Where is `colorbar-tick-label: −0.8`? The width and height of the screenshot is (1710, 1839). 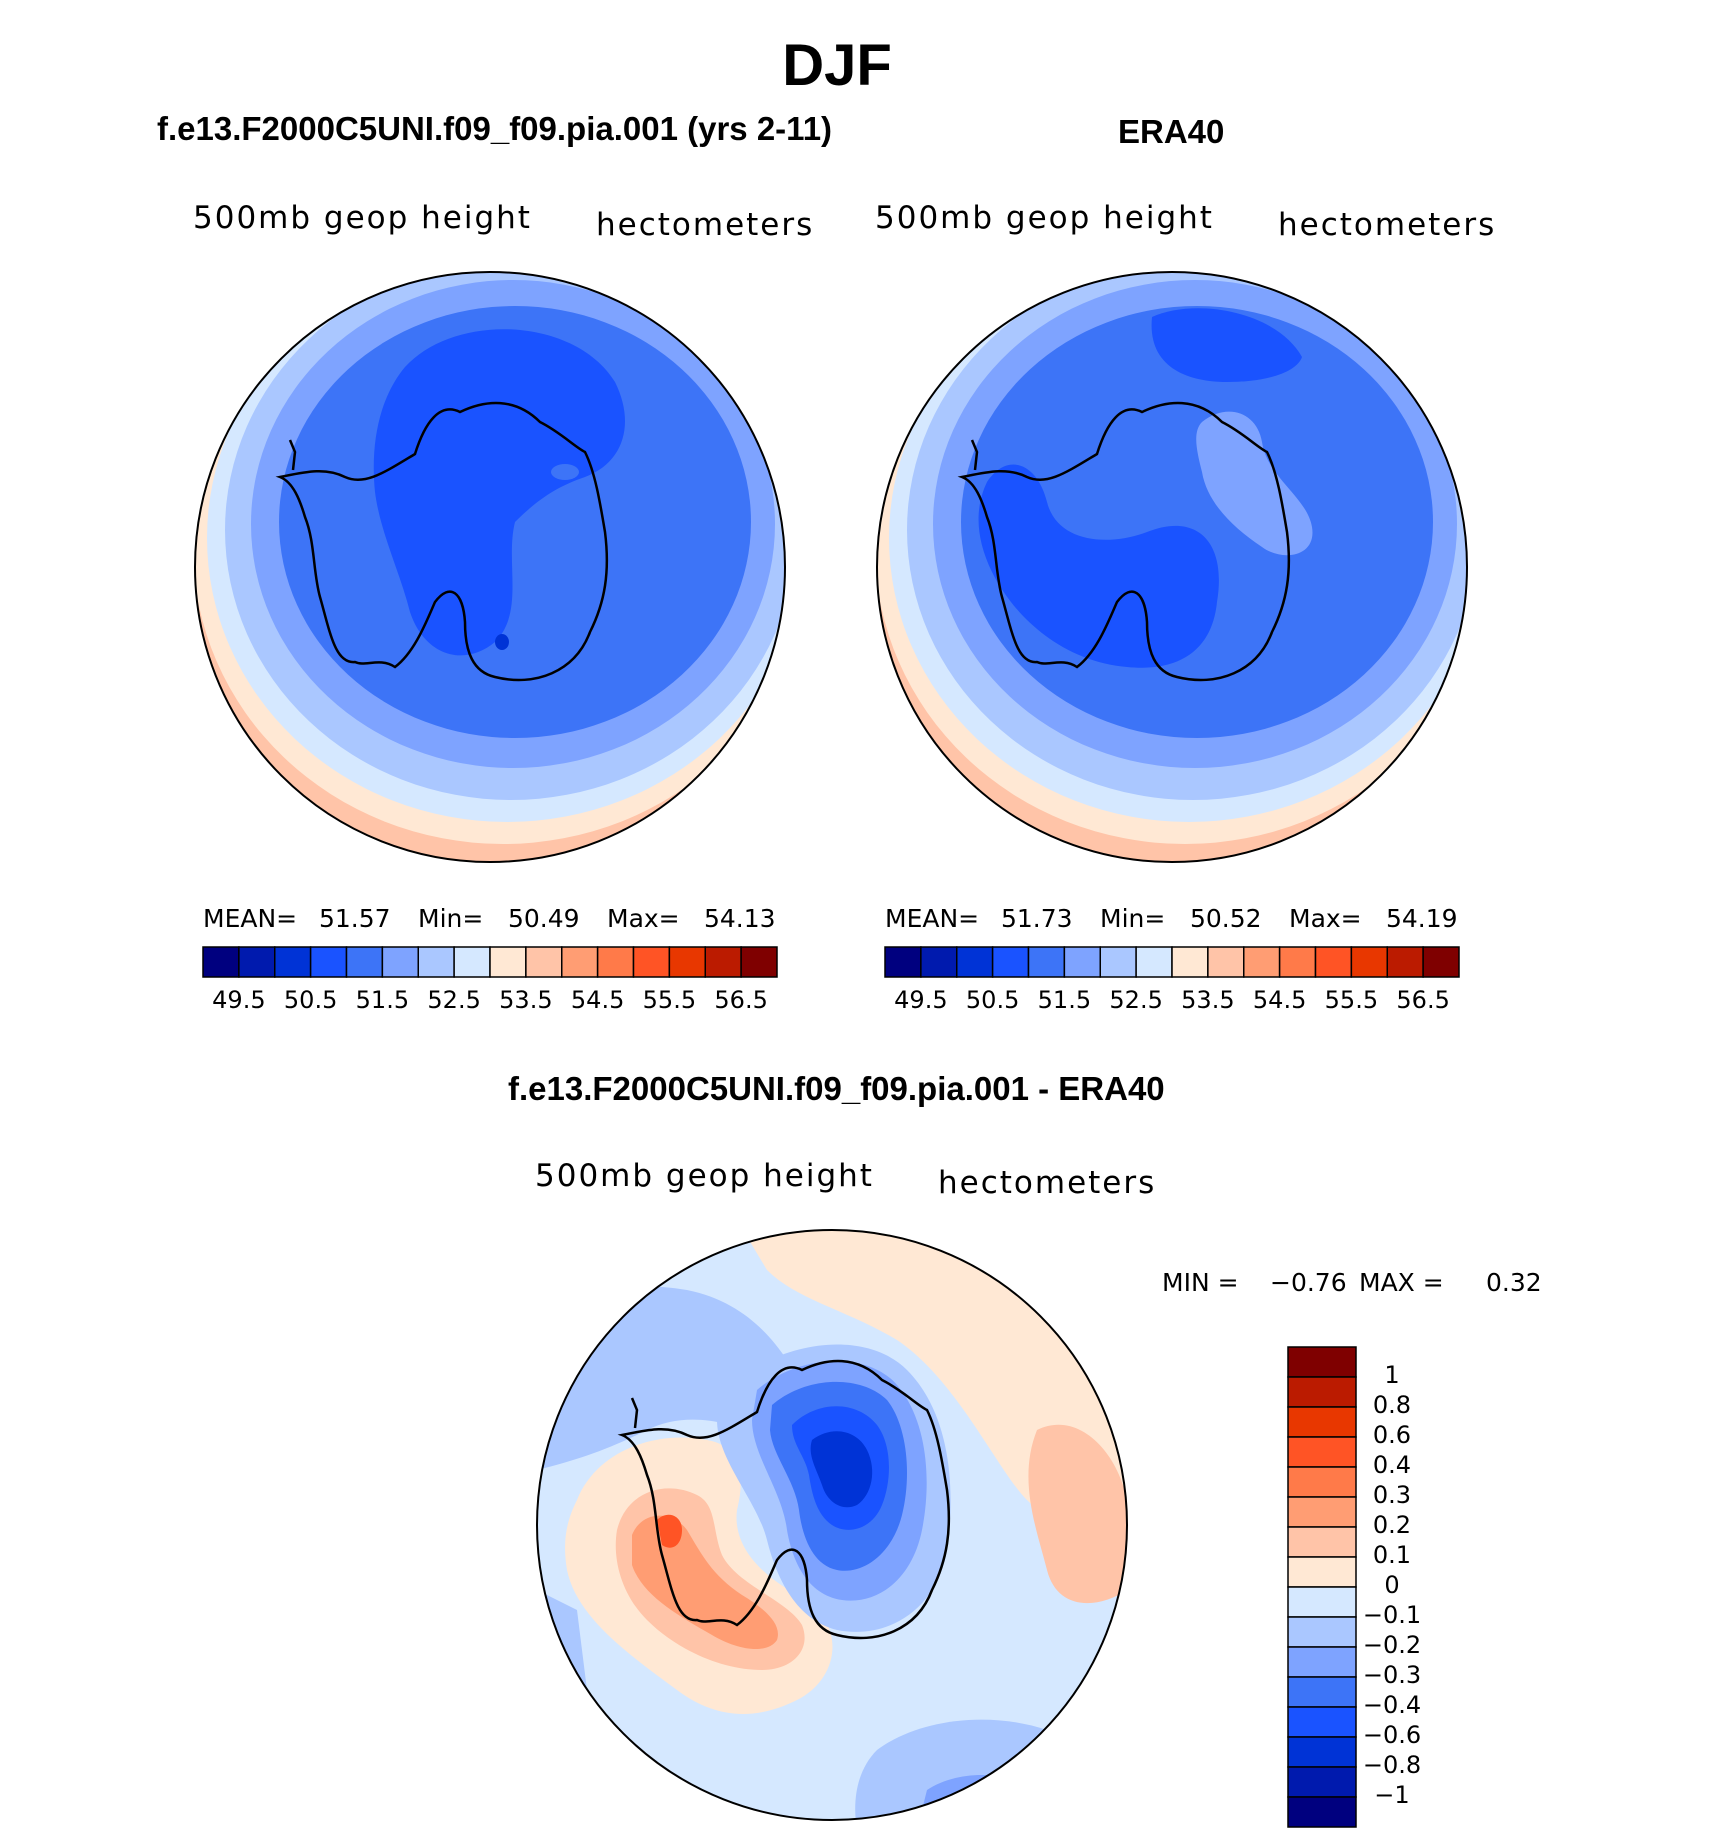
colorbar-tick-label: −0.8 is located at coordinates (1392, 1765).